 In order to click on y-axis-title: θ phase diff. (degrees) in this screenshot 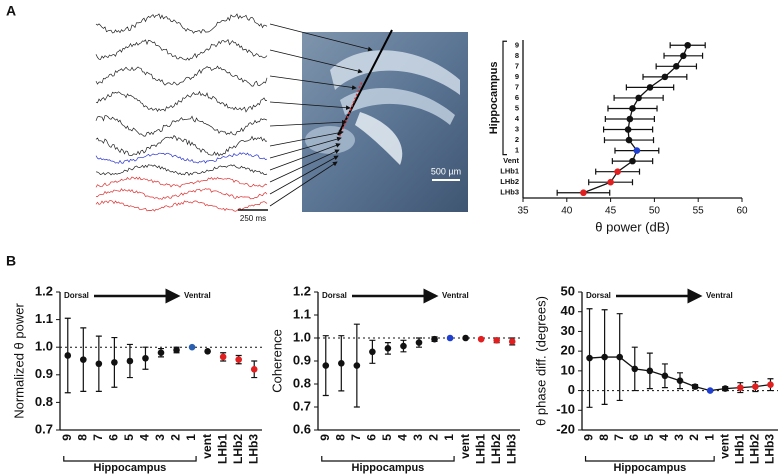, I will do `click(540, 361)`.